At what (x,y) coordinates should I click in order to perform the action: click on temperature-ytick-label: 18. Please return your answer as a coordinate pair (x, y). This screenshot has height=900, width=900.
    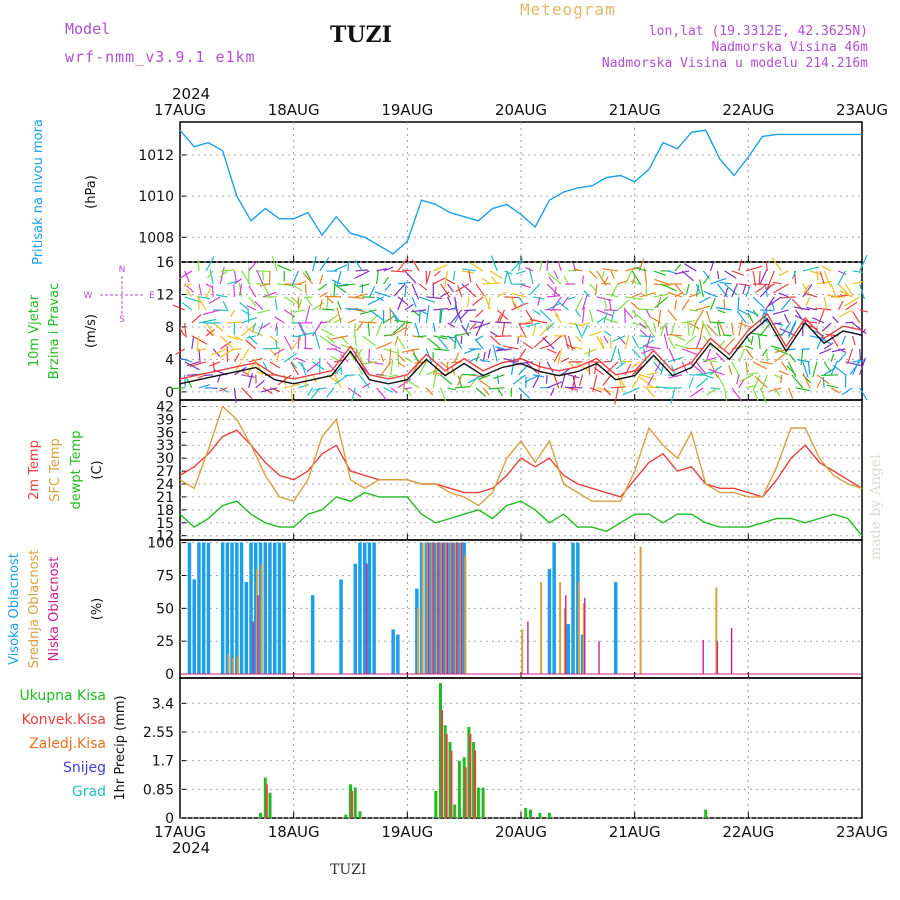
    Looking at the image, I should click on (165, 511).